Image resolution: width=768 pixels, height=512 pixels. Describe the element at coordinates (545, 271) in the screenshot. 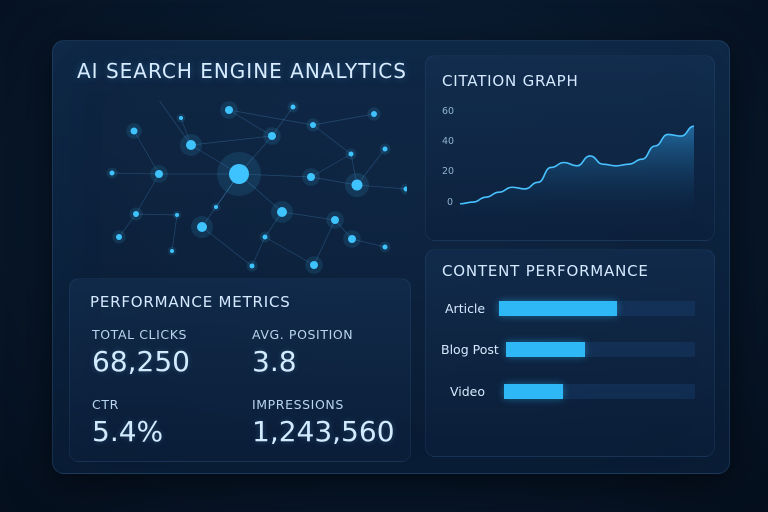

I see `content-performance-title: CONTENT PERFORMANCE` at that location.